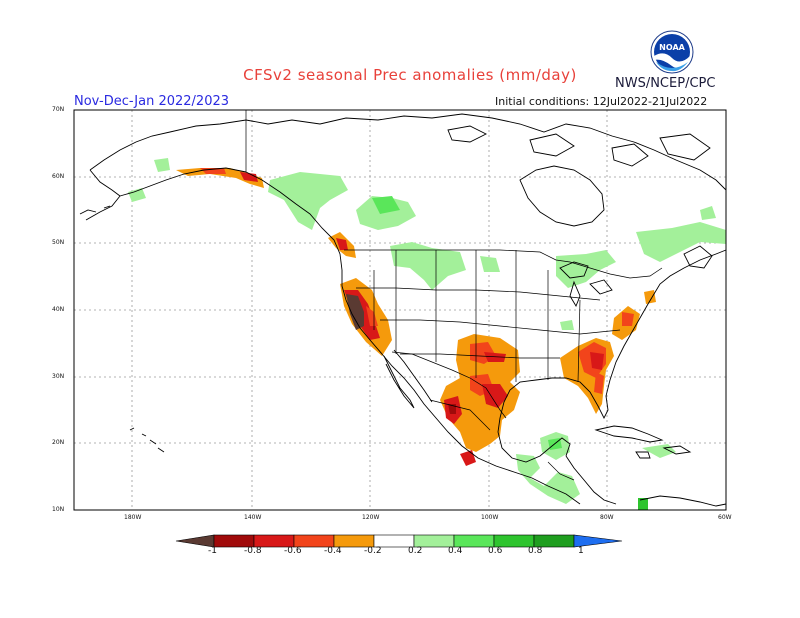 The image size is (800, 618). I want to click on colorbar-label: 0.2, so click(415, 551).